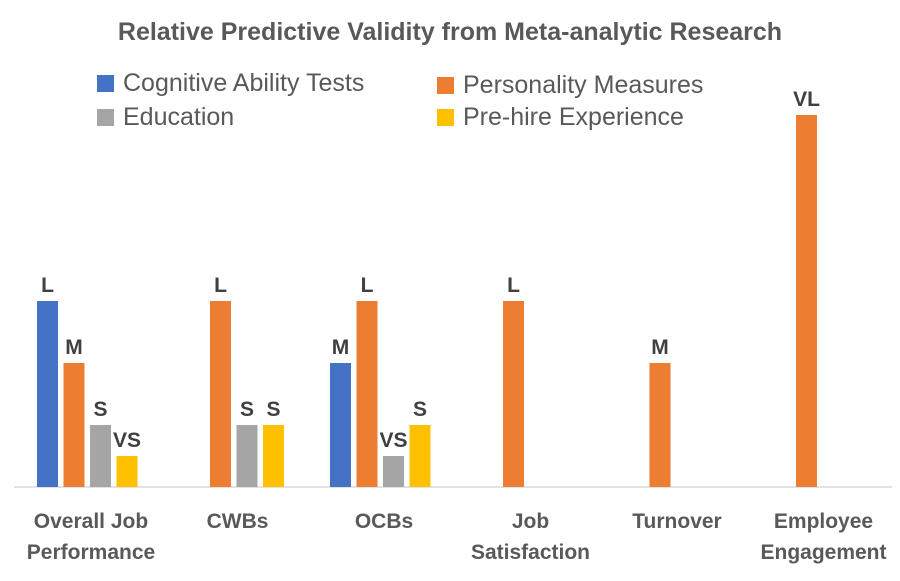 This screenshot has width=900, height=581. I want to click on legend-label: Cognitive Ability Tests, so click(244, 82).